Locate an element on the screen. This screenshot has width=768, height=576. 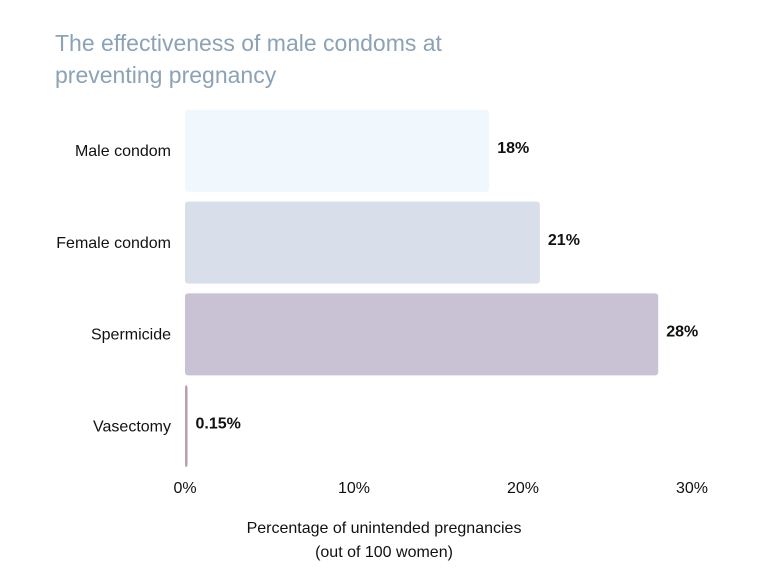
value-label: 21% is located at coordinates (564, 240).